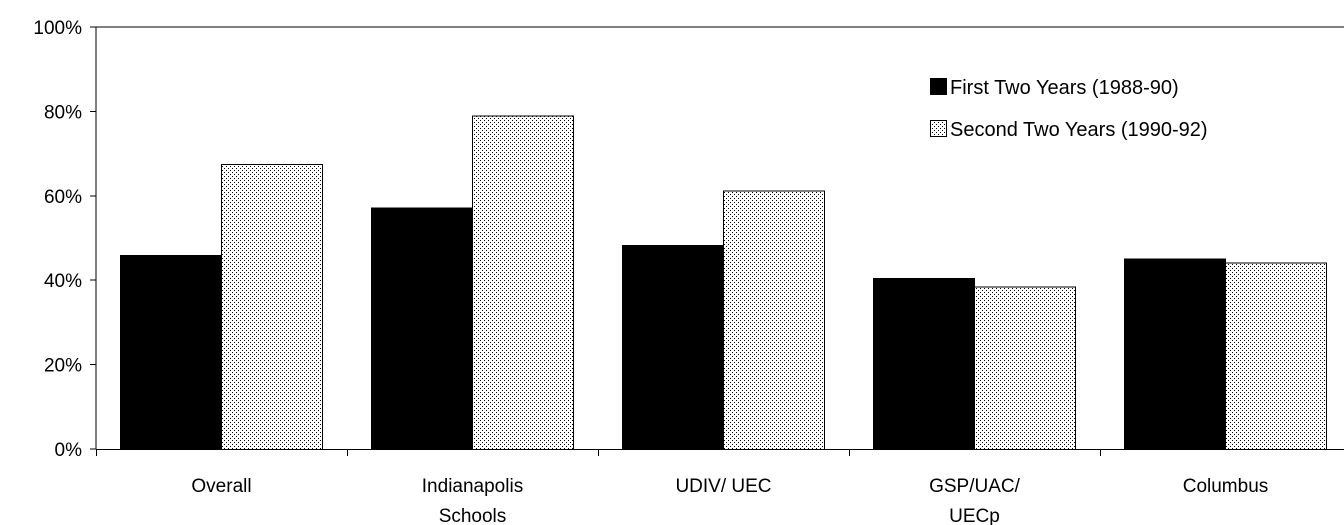  Describe the element at coordinates (57, 28) in the screenshot. I see `y-tick-label: 100%` at that location.